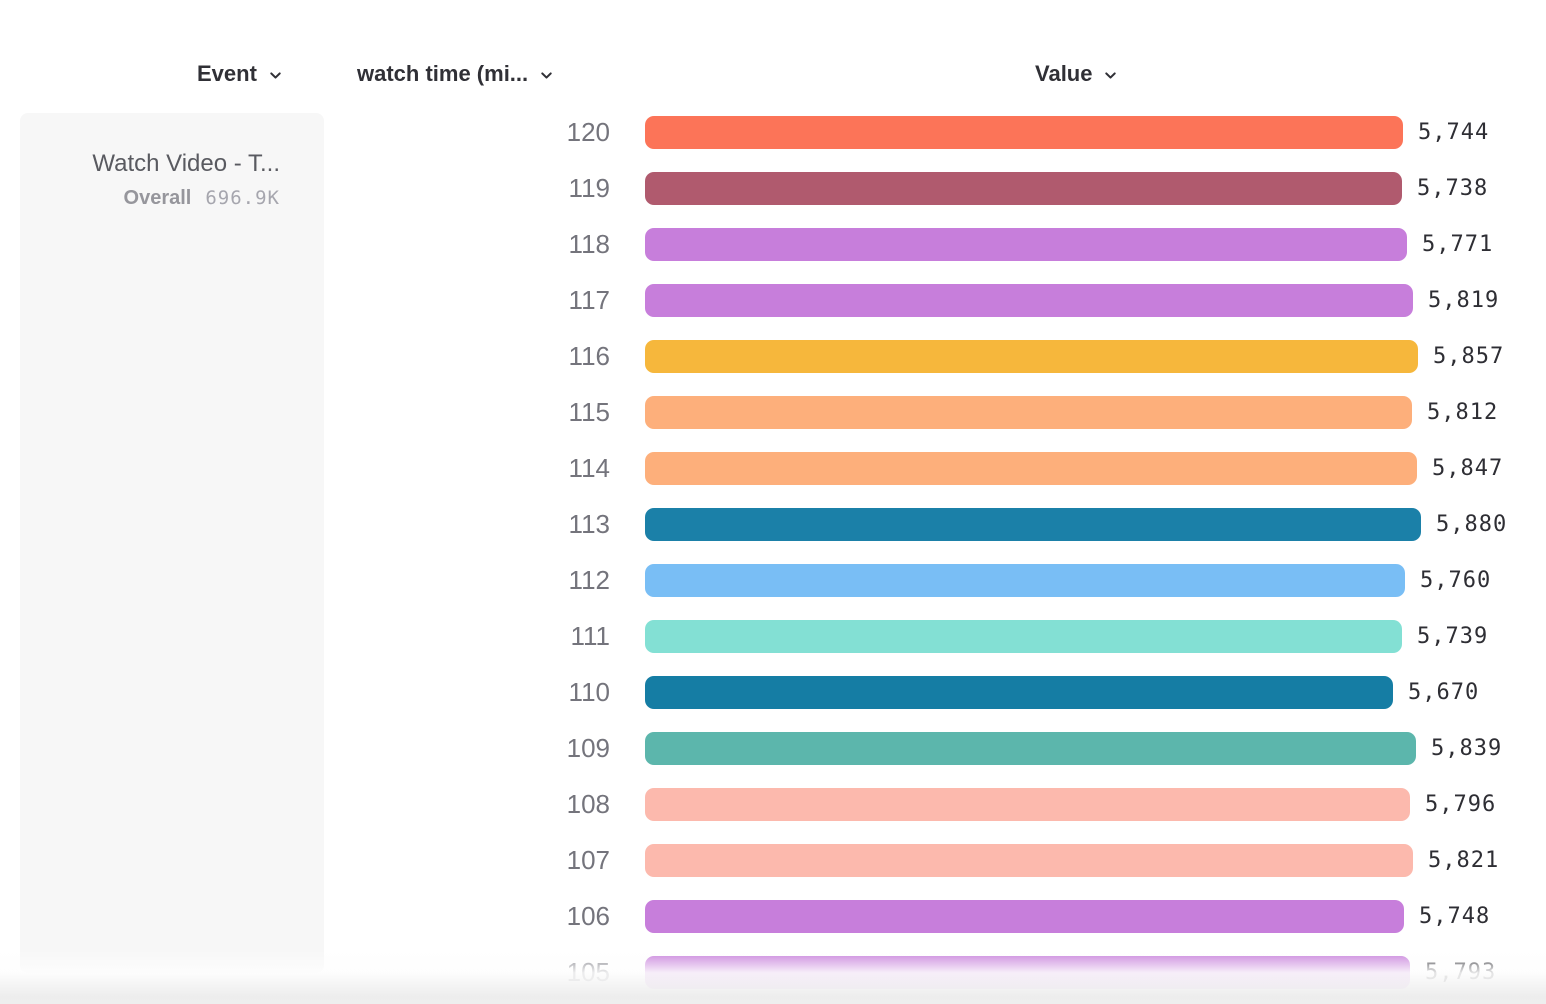 The image size is (1546, 1004). Describe the element at coordinates (1467, 748) in the screenshot. I see `bar-value-label: 5,839` at that location.